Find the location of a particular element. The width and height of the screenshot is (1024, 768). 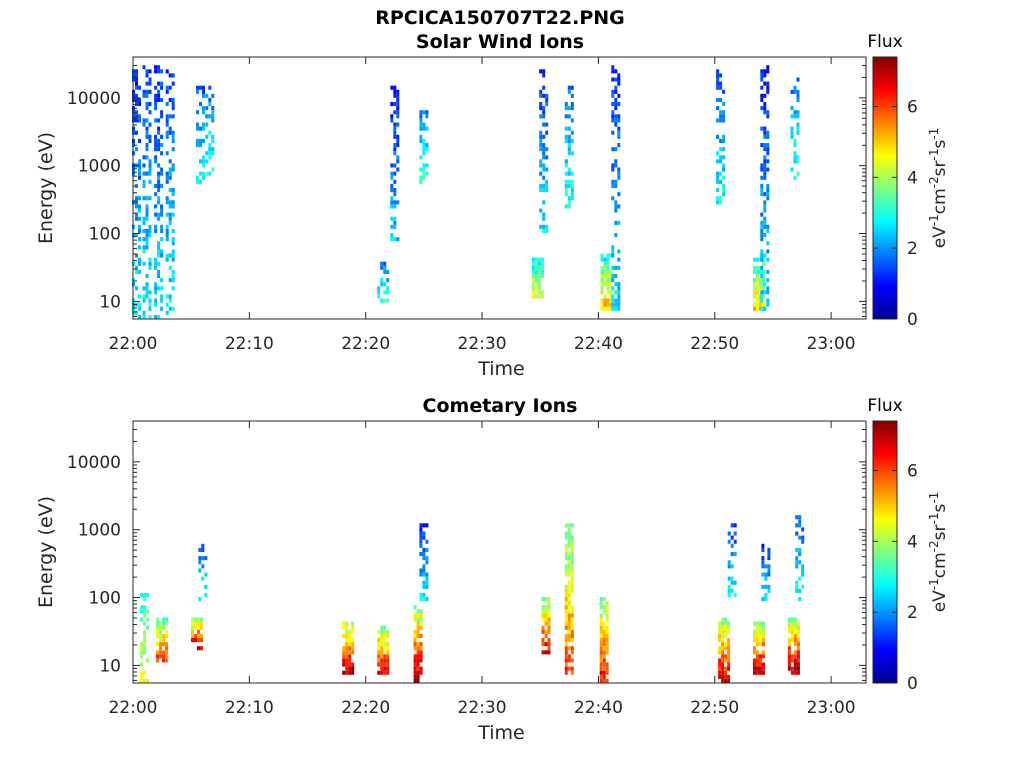

colorbar-tick-label: 6 is located at coordinates (912, 472).